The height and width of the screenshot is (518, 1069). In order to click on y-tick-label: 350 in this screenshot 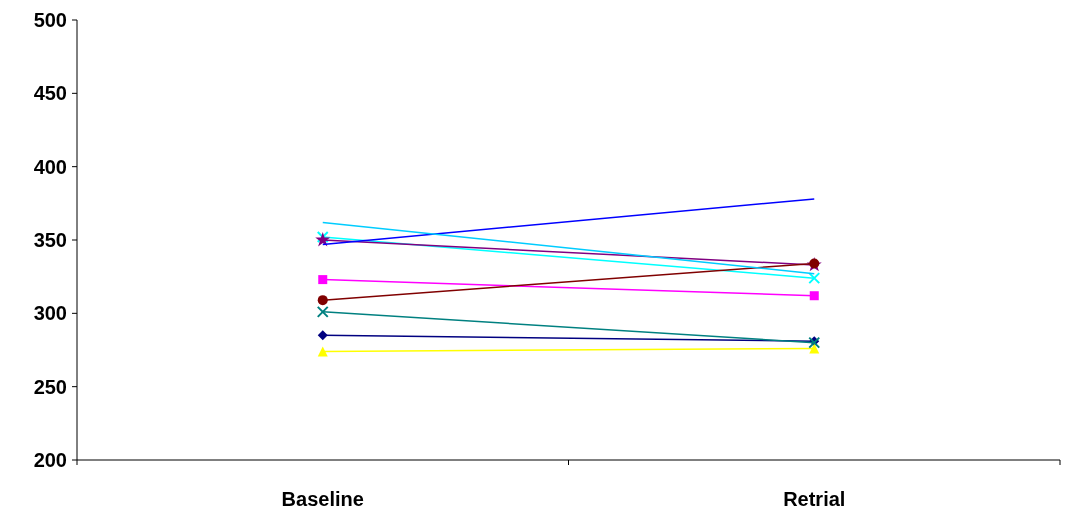, I will do `click(50, 240)`.